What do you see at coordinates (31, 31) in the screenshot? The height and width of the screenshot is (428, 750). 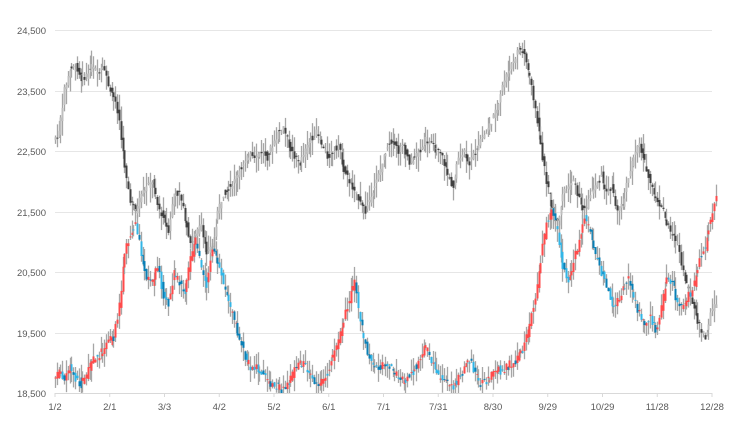 I see `y-tick-label: 24,500` at bounding box center [31, 31].